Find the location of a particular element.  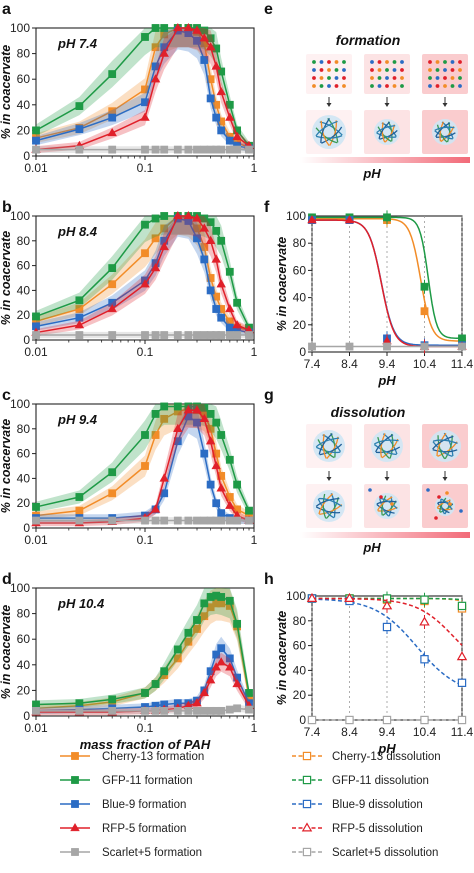

legend-label-gfp-11-formation: GFP-11 formation is located at coordinates (147, 781).